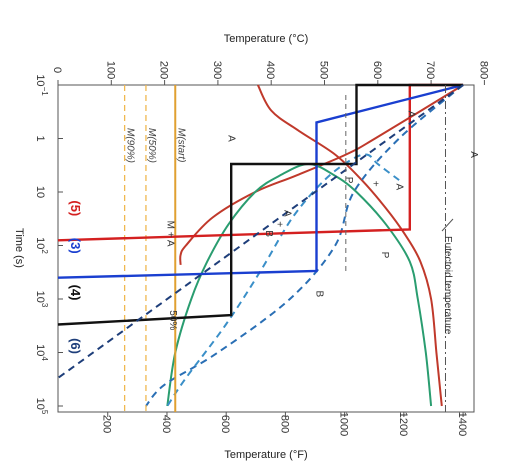 The width and height of the screenshot is (517, 470). I want to click on top-axis-title: Temperature (°C), so click(266, 39).